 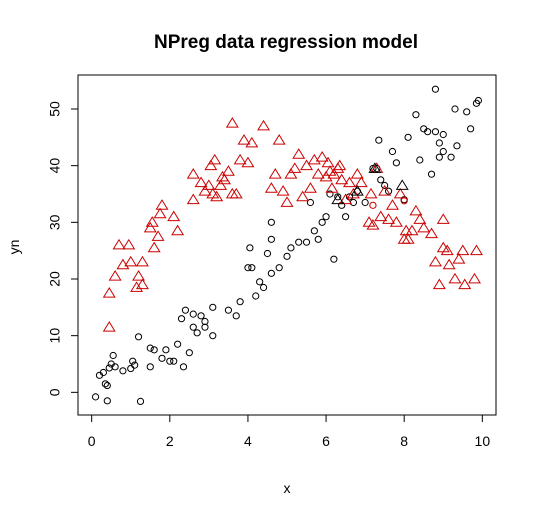 I want to click on x-axis-label: x, so click(x=287, y=488).